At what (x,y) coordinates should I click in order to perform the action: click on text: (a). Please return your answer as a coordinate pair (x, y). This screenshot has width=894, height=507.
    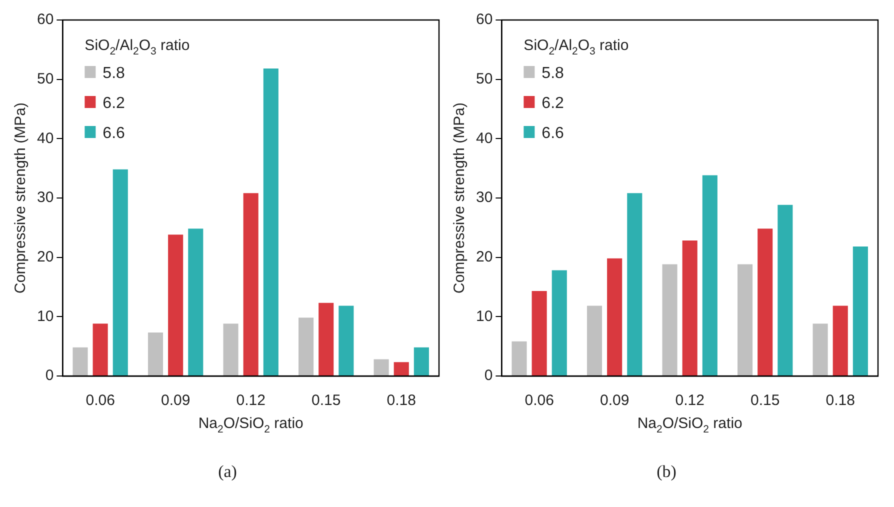
    Looking at the image, I should click on (227, 472).